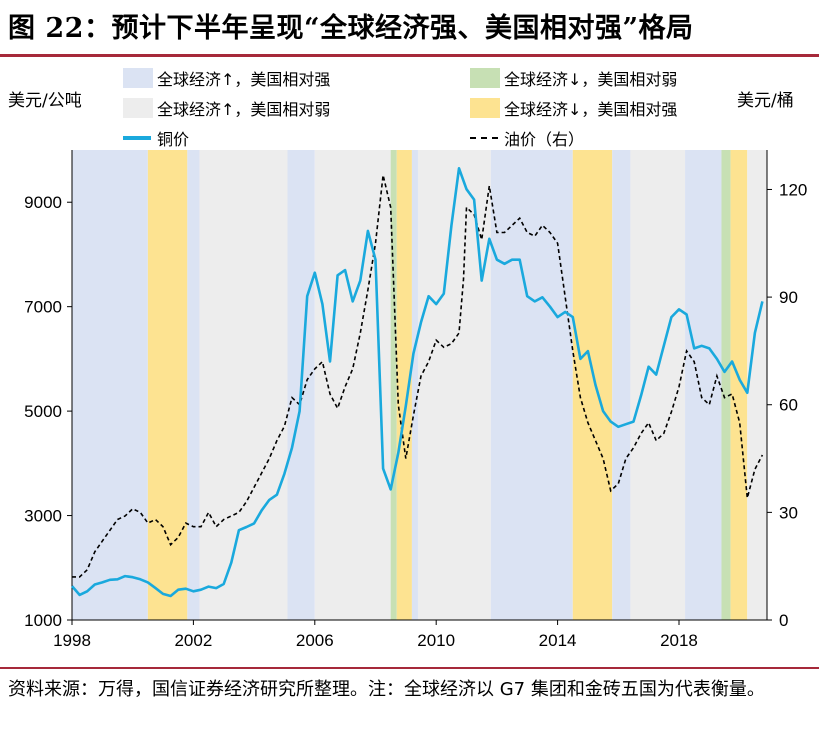 This screenshot has height=738, width=819. I want to click on chart-title: 图 22：预计下半年呈现“全球经济强、美国相对强”格局, so click(351, 28).